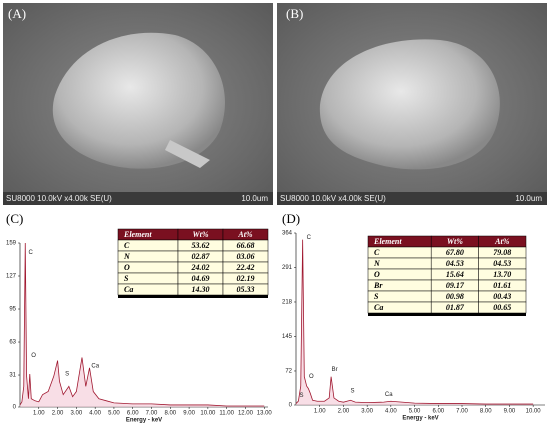 The height and width of the screenshot is (436, 550). Describe the element at coordinates (245, 267) in the screenshot. I see `table-text: 22.42` at that location.